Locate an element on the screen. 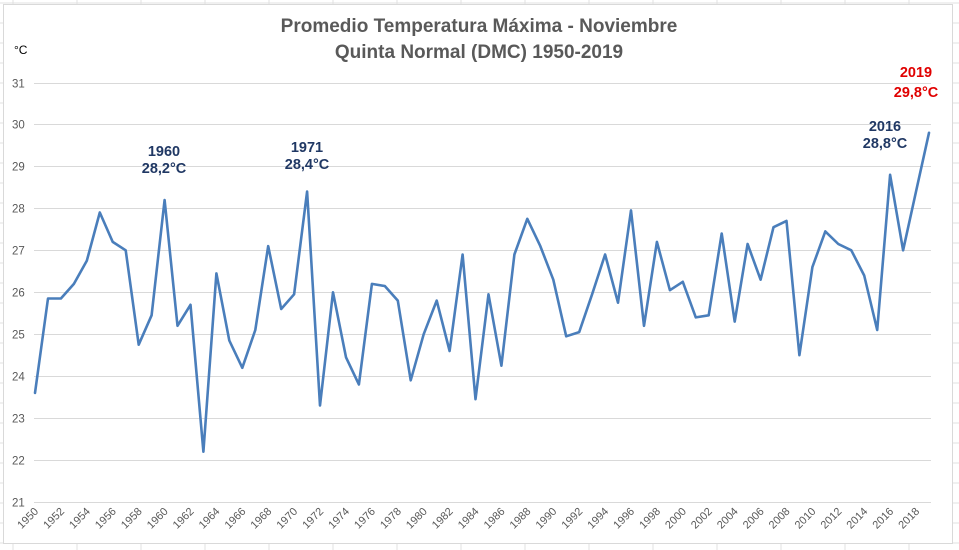 This screenshot has width=959, height=550. x-tick-label: 1968 is located at coordinates (262, 519).